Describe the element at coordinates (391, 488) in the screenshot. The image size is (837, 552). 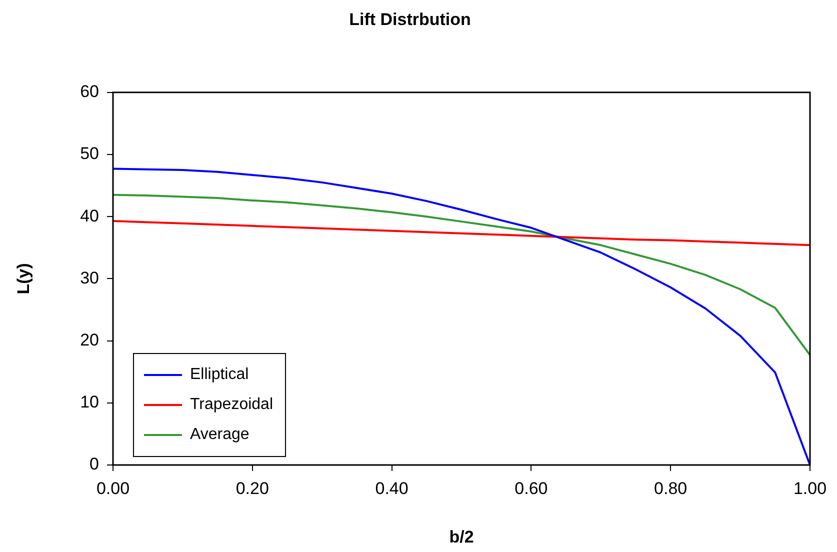
I see `x-tick-label: 0.40` at that location.